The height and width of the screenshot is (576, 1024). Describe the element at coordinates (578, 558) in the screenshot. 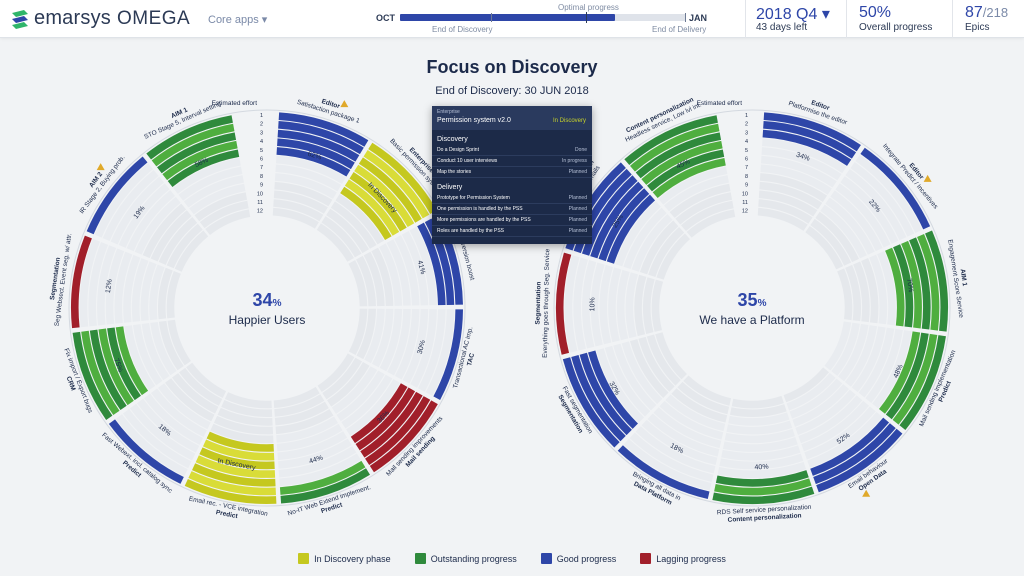

I see `legend-item-good: Good progress` at that location.